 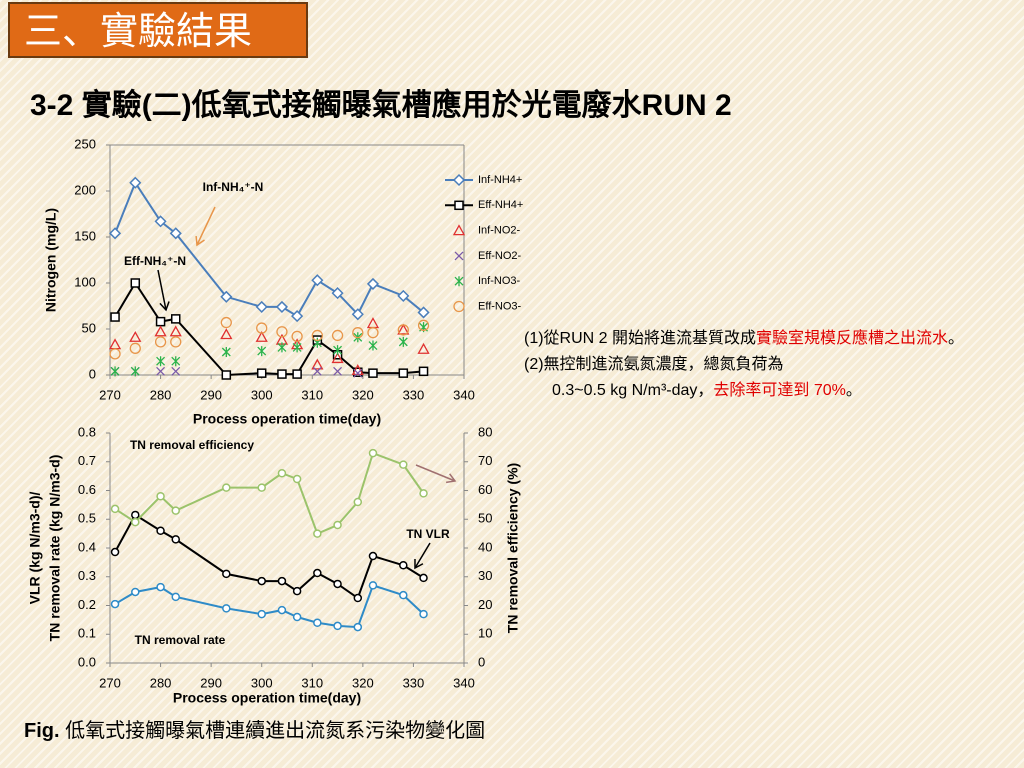 What do you see at coordinates (51, 260) in the screenshot?
I see `y-axis-label: Nitrogen (mg/L)` at bounding box center [51, 260].